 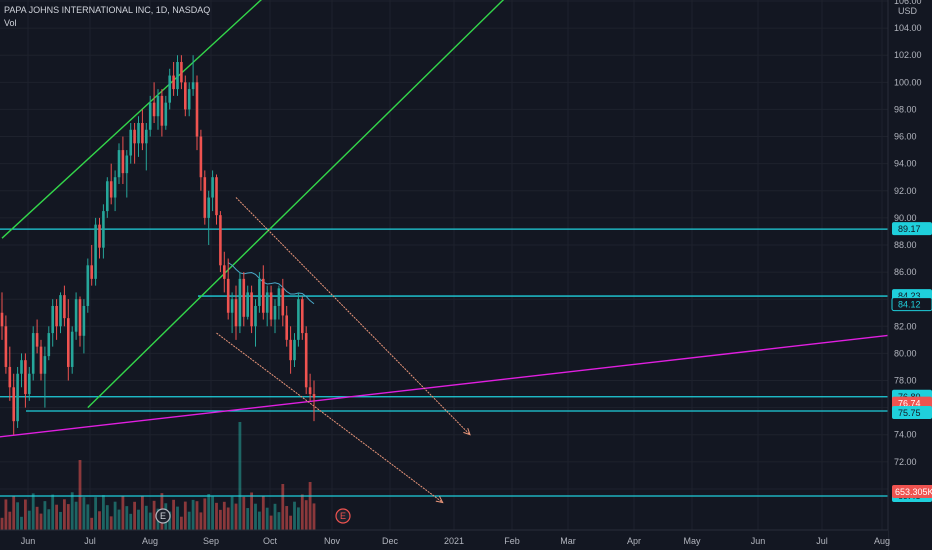 I want to click on y-tick-label-5: 96.00, so click(x=905, y=137).